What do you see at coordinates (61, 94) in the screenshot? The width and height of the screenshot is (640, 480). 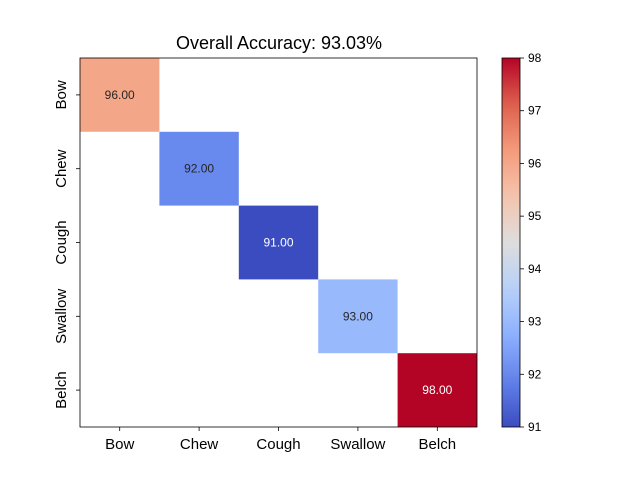 I see `y-tick-label: Bow` at bounding box center [61, 94].